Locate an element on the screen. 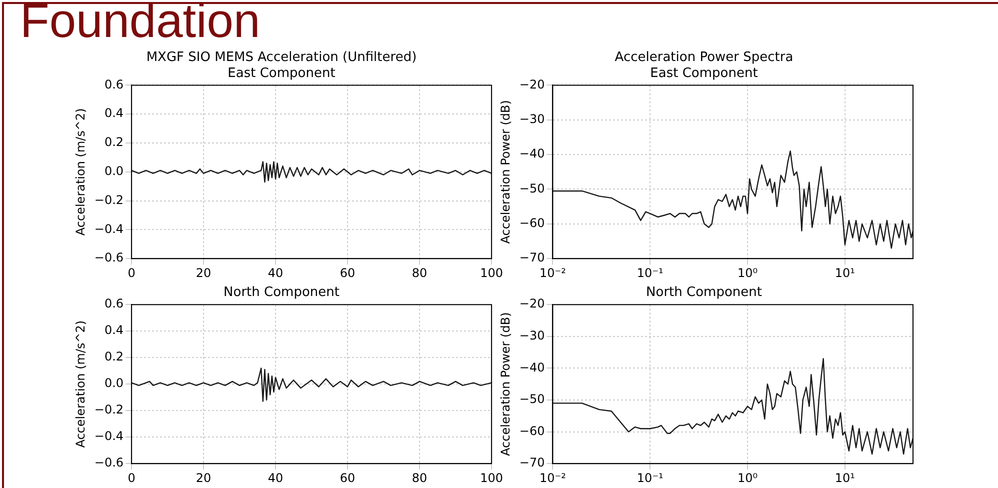 The image size is (998, 488). chart-title: Acceleration Power Spectra is located at coordinates (704, 58).